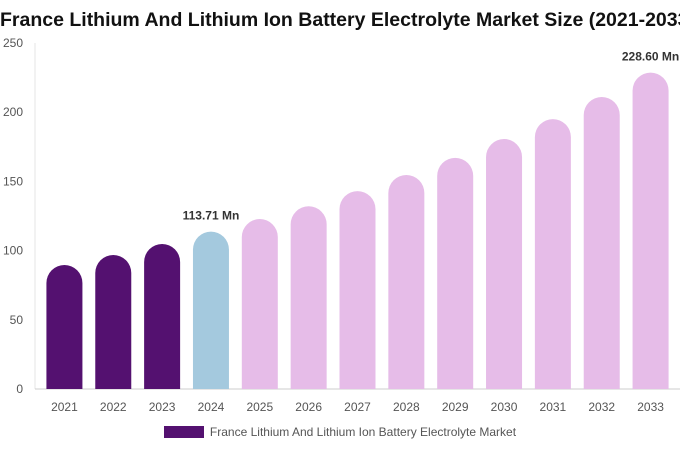 This screenshot has height=450, width=680. I want to click on bar-2023, so click(162, 316).